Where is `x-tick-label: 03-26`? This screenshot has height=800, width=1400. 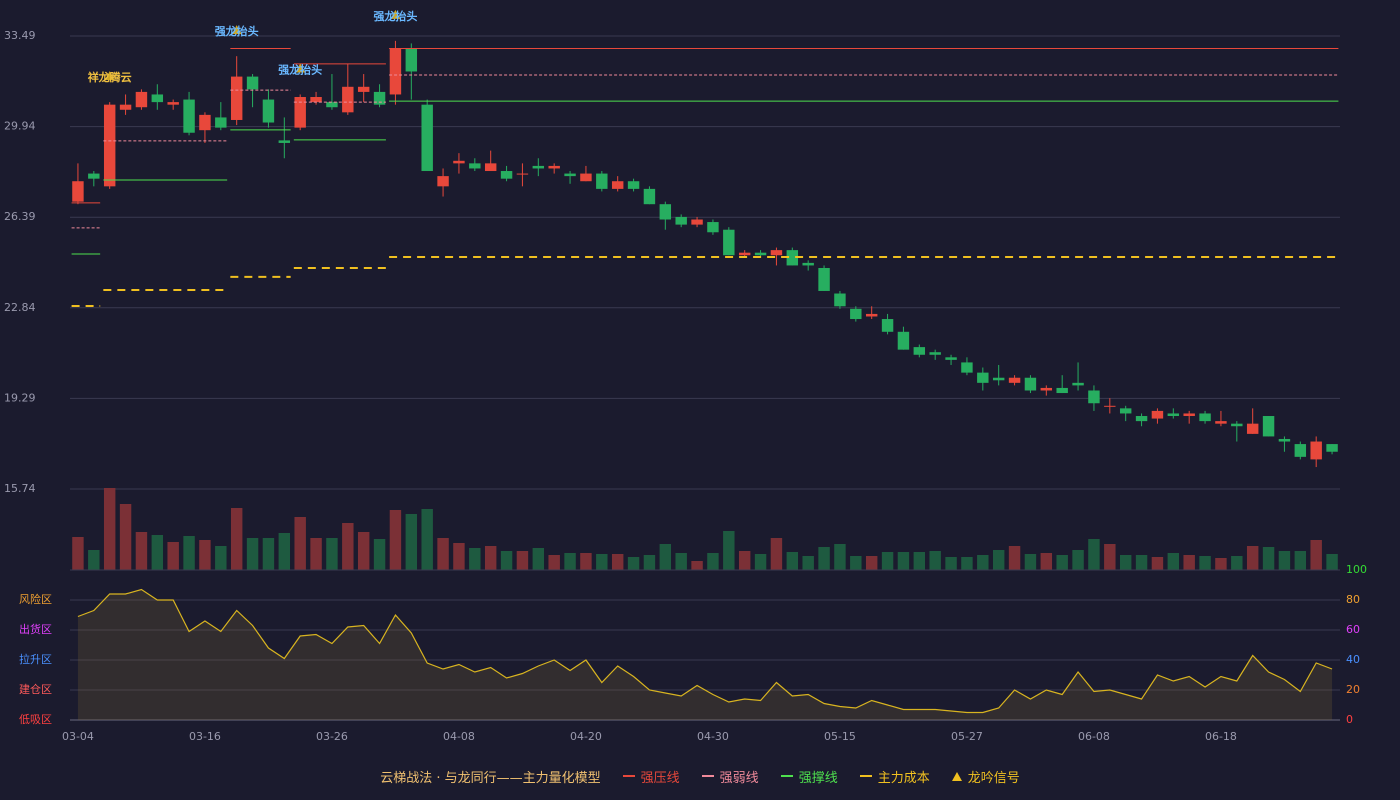 x-tick-label: 03-26 is located at coordinates (332, 736).